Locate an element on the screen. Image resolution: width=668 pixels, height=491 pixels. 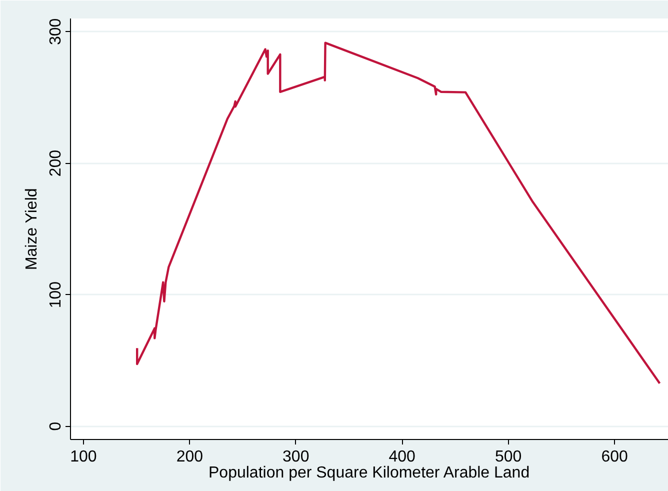
x-tick-label: 200 is located at coordinates (190, 457).